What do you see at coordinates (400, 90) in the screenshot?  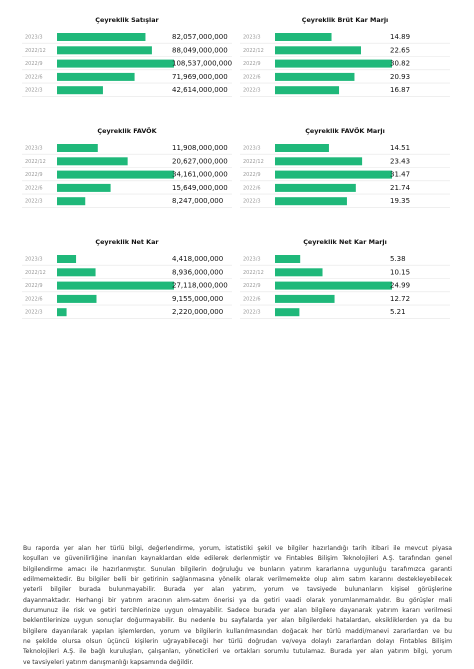 I see `value-label: 16.87` at bounding box center [400, 90].